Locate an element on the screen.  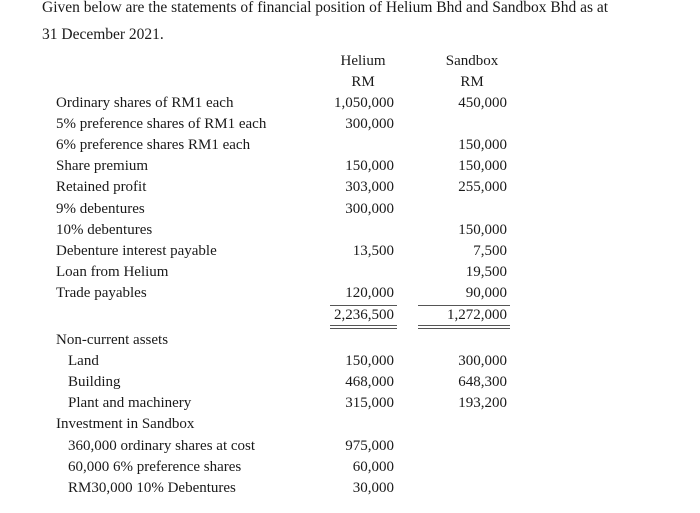
table-row: Building 468,000 648,300 is located at coordinates (350, 382).